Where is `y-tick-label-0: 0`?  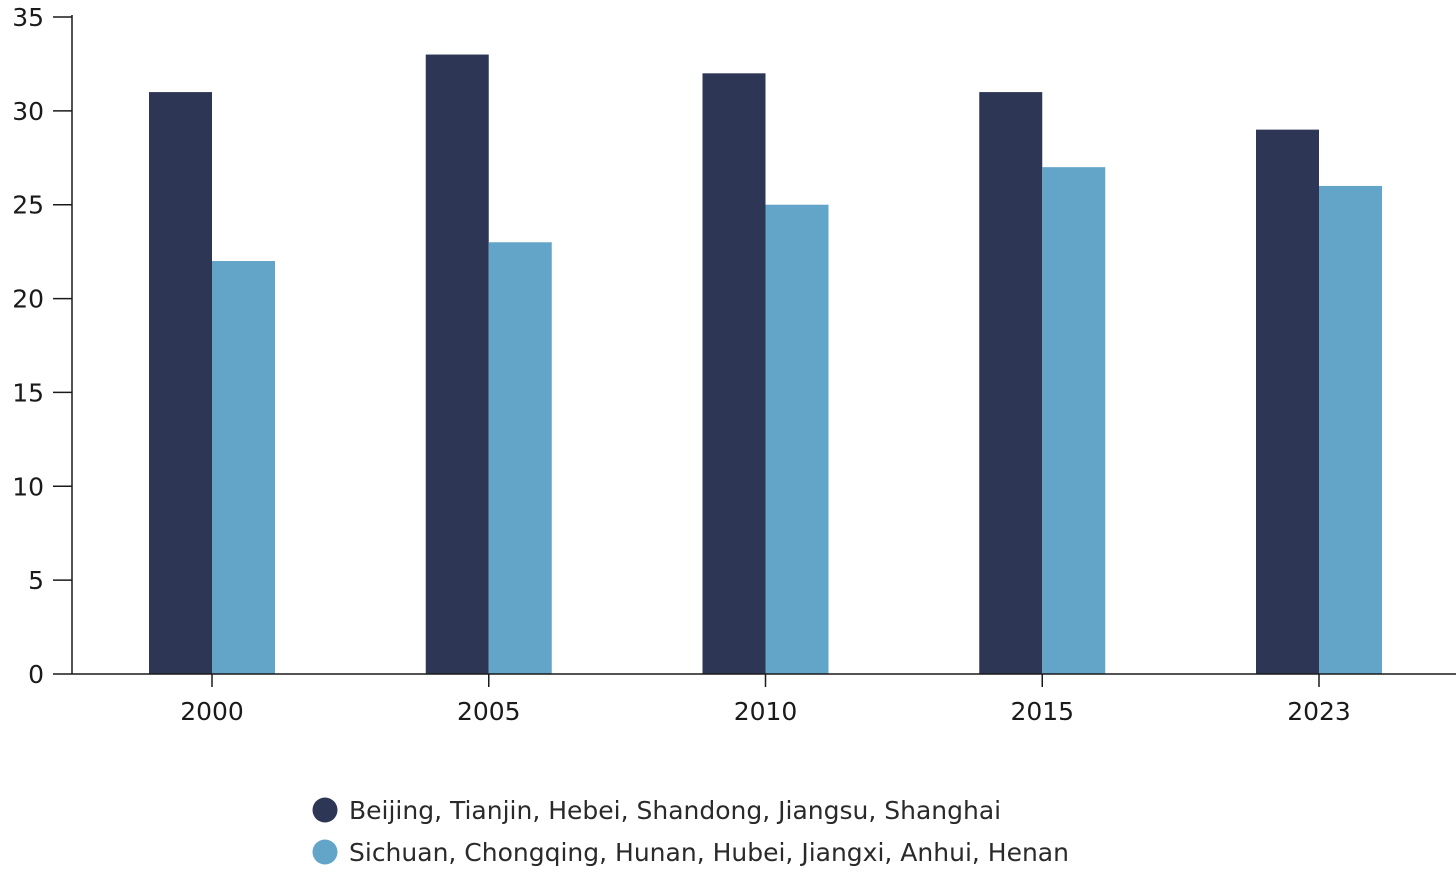 y-tick-label-0: 0 is located at coordinates (36, 674).